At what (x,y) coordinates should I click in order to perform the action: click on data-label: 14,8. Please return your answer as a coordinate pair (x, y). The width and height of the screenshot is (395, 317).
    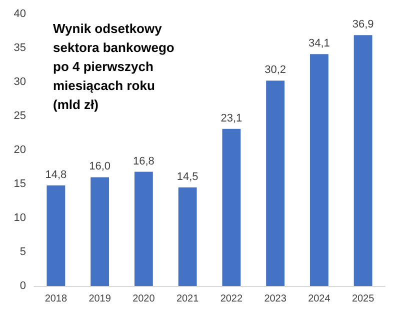
    Looking at the image, I should click on (56, 174).